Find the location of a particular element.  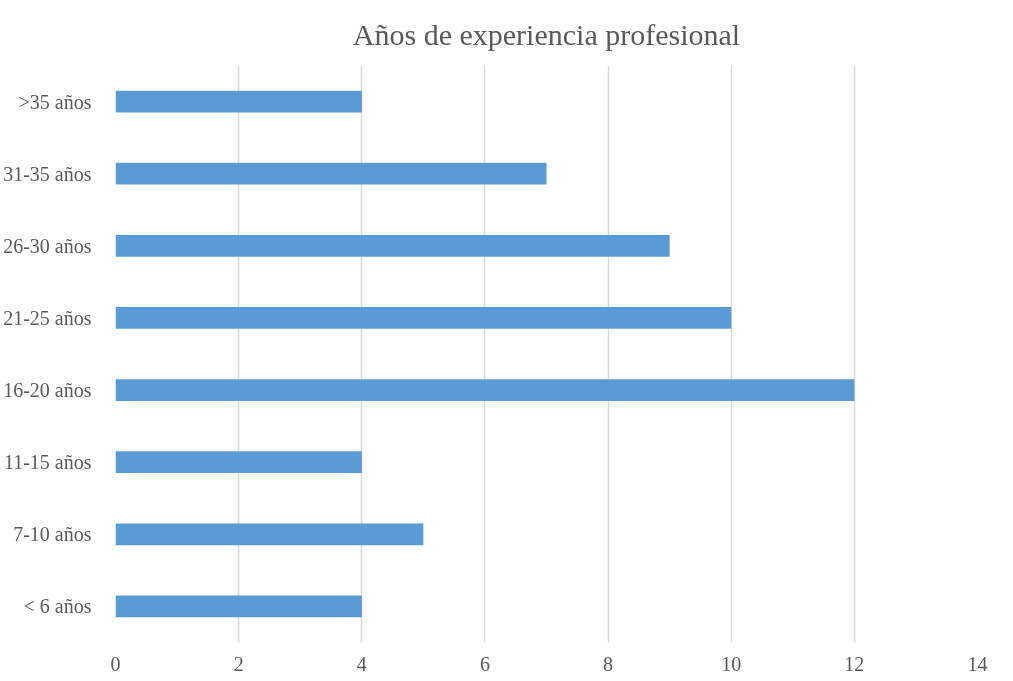

y-tick-label: 11-15 años is located at coordinates (47, 462).